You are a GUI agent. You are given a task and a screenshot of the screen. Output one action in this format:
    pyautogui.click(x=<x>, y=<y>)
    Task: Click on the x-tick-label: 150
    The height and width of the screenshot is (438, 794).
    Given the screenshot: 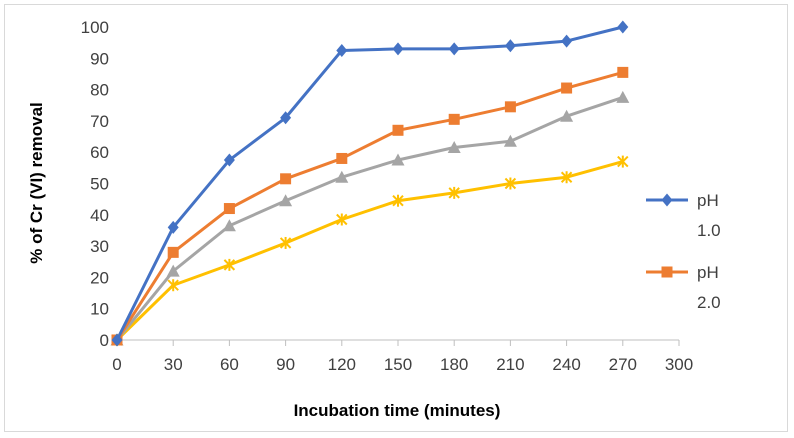 What is the action you would take?
    pyautogui.click(x=398, y=364)
    